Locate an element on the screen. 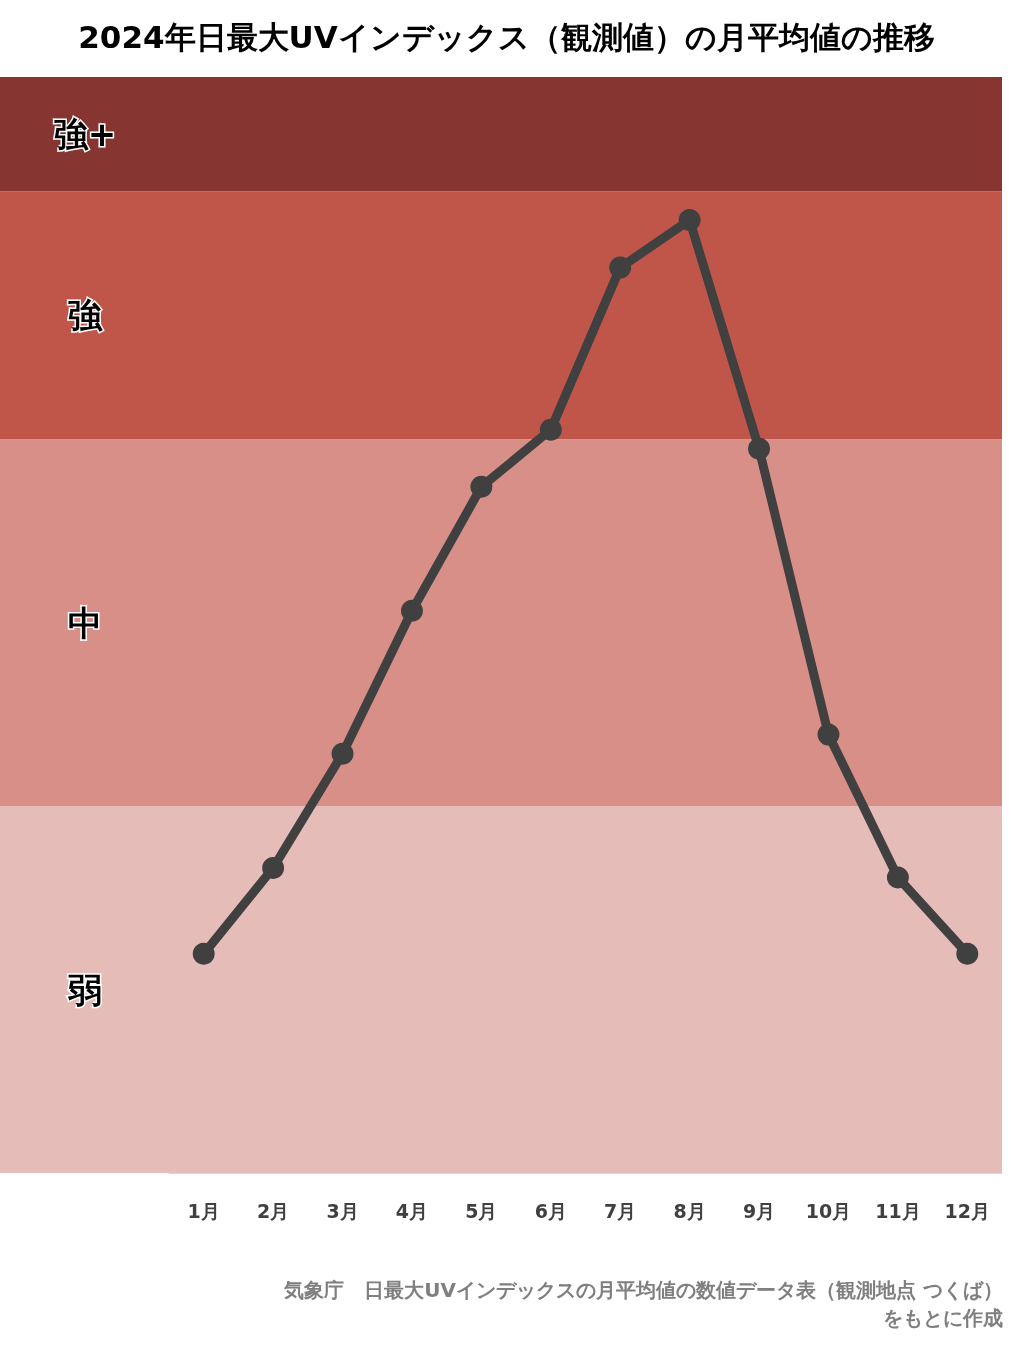 This screenshot has width=1013, height=1350. x-tick-label: 10月 is located at coordinates (828, 1210).